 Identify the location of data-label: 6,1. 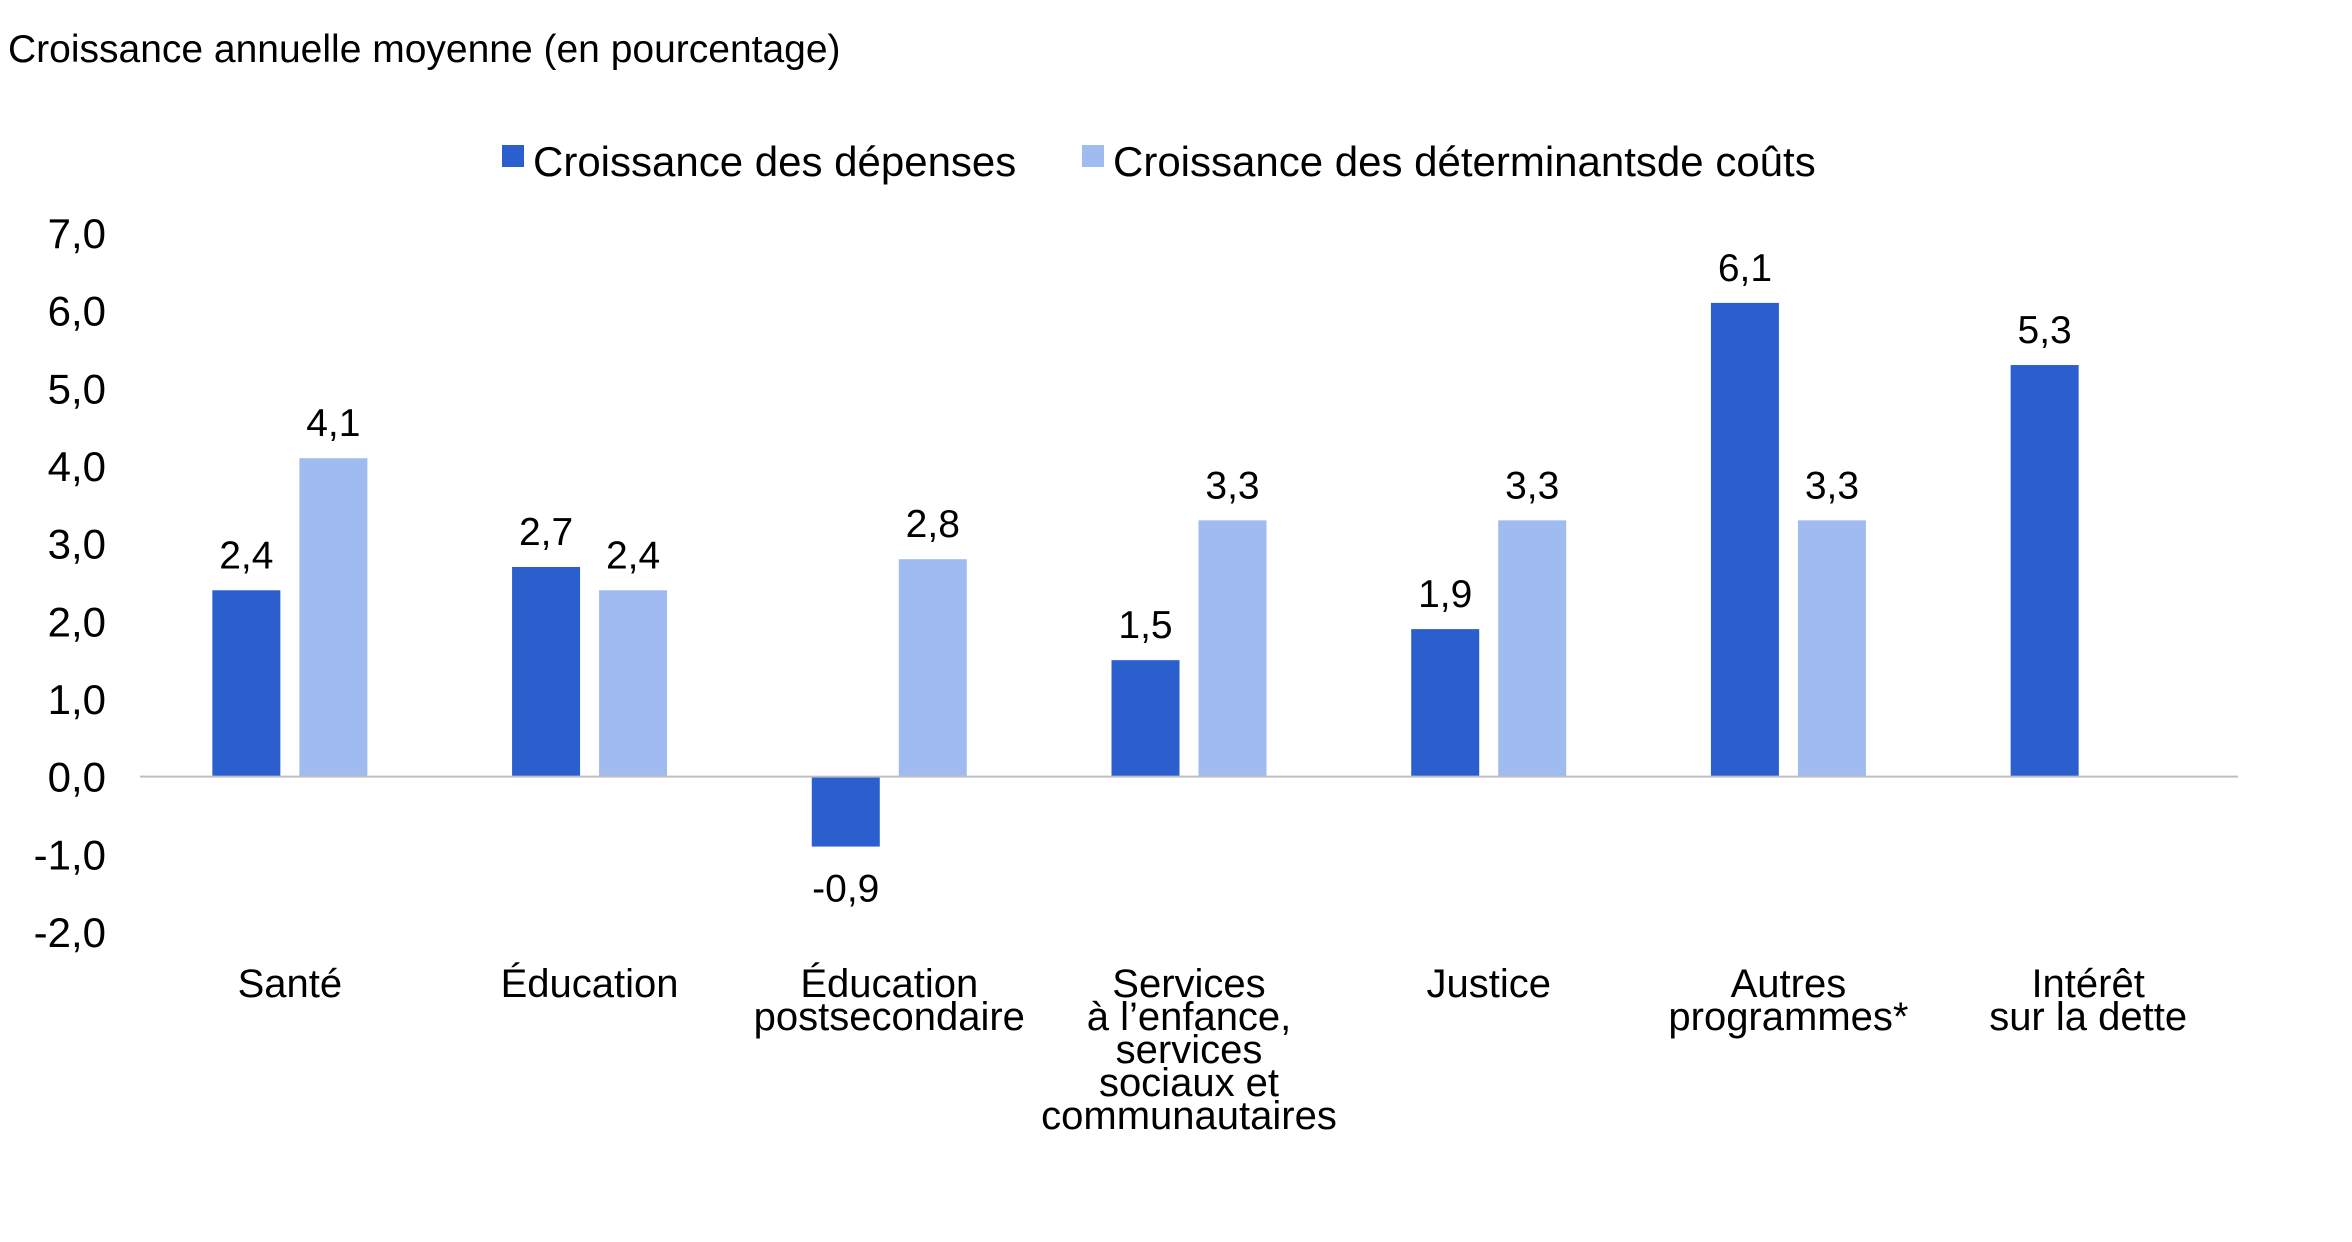
(1745, 268).